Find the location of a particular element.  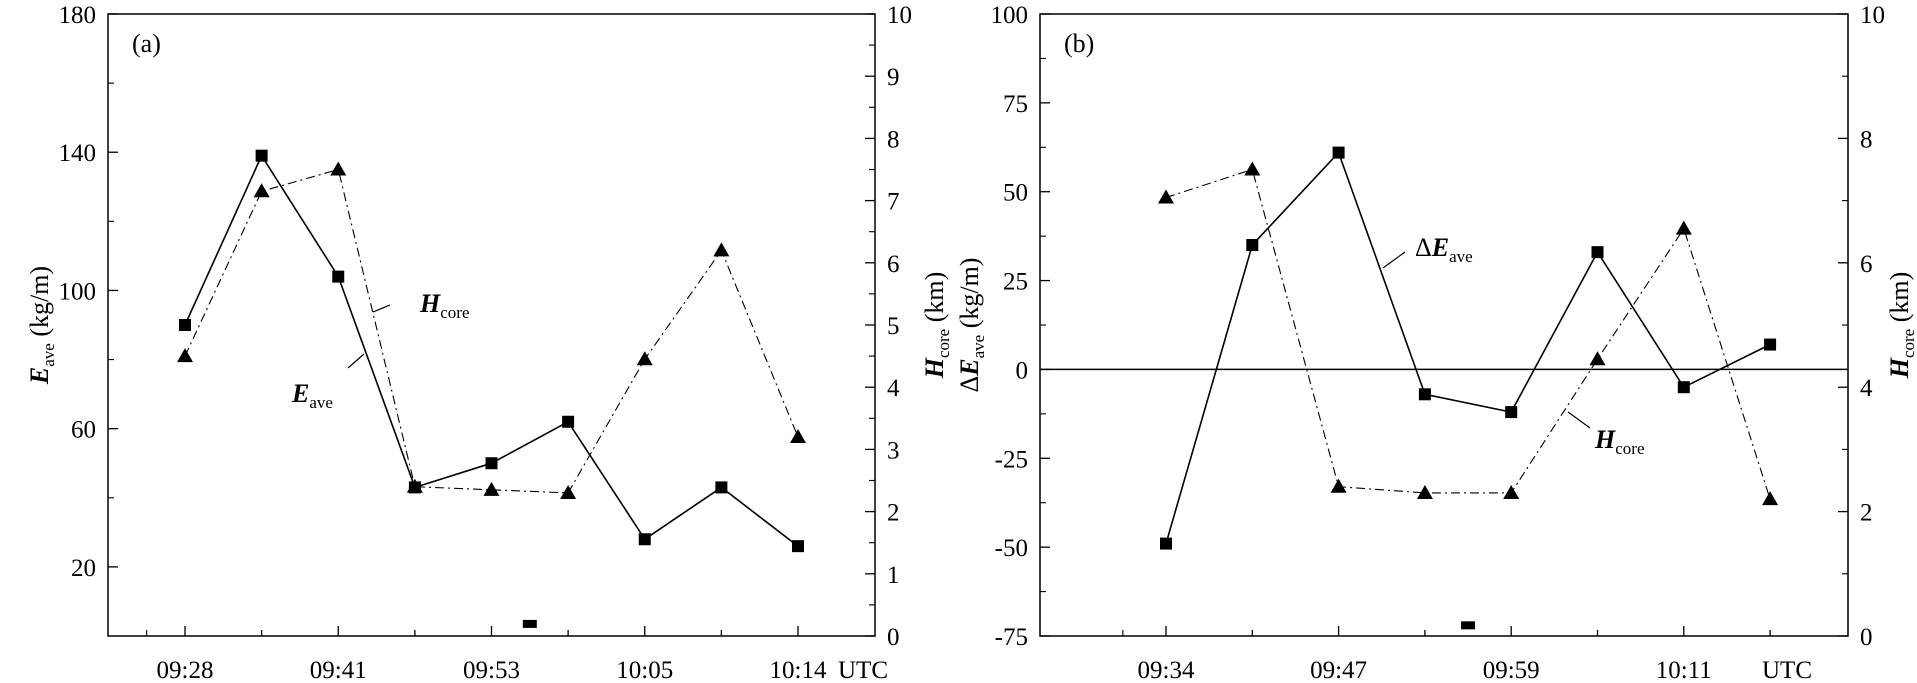

x-tick-label: 10:05 is located at coordinates (644, 670).